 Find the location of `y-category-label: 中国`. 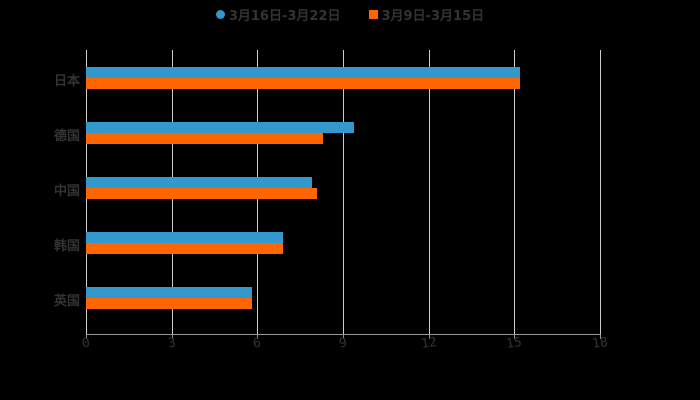

y-category-label: 中国 is located at coordinates (66, 191).